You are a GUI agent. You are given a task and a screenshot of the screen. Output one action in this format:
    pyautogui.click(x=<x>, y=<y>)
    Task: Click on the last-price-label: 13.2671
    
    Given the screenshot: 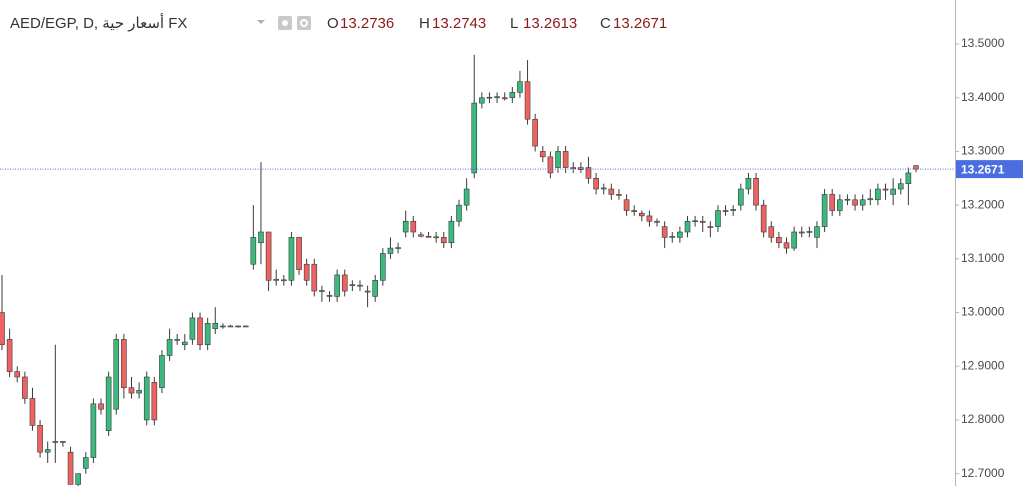 What is the action you would take?
    pyautogui.click(x=983, y=169)
    